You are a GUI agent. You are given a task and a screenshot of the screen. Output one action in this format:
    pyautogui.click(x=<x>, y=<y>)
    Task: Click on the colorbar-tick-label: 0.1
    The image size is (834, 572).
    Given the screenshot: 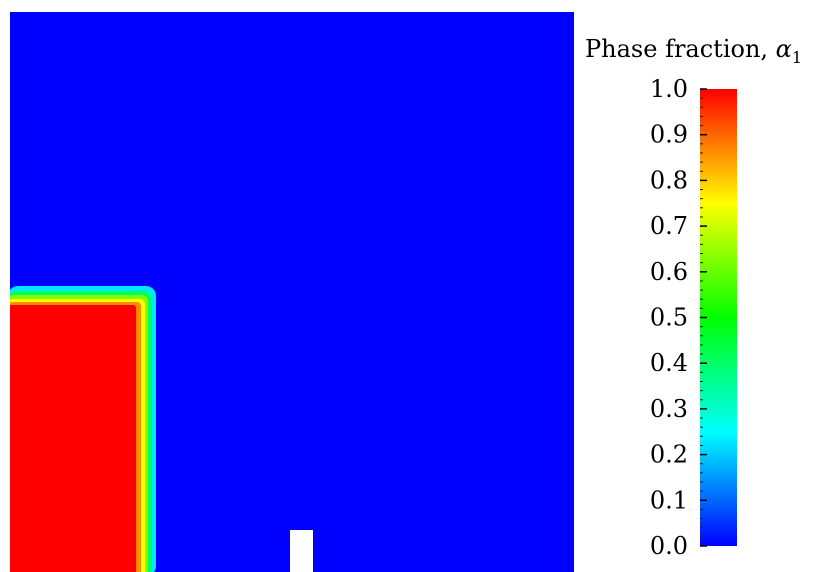 What is the action you would take?
    pyautogui.click(x=669, y=500)
    